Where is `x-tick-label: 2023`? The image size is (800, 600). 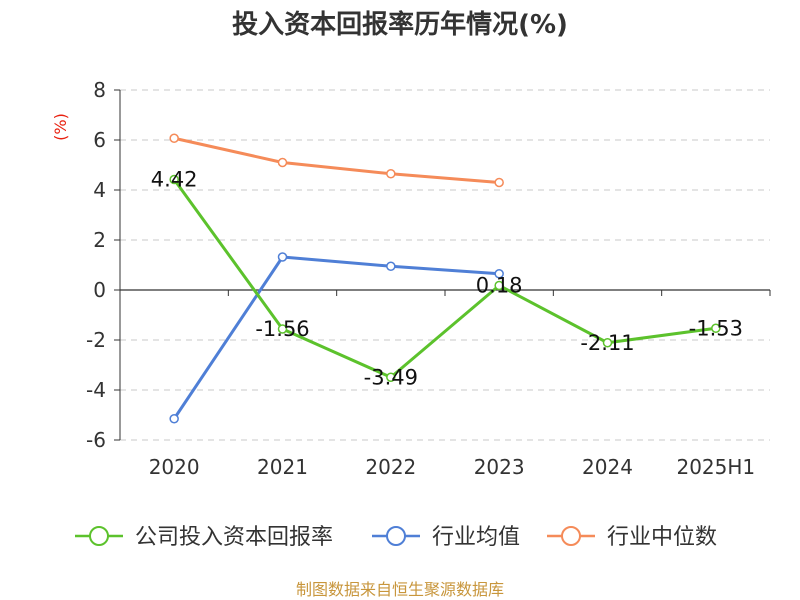 x-tick-label: 2023 is located at coordinates (499, 467).